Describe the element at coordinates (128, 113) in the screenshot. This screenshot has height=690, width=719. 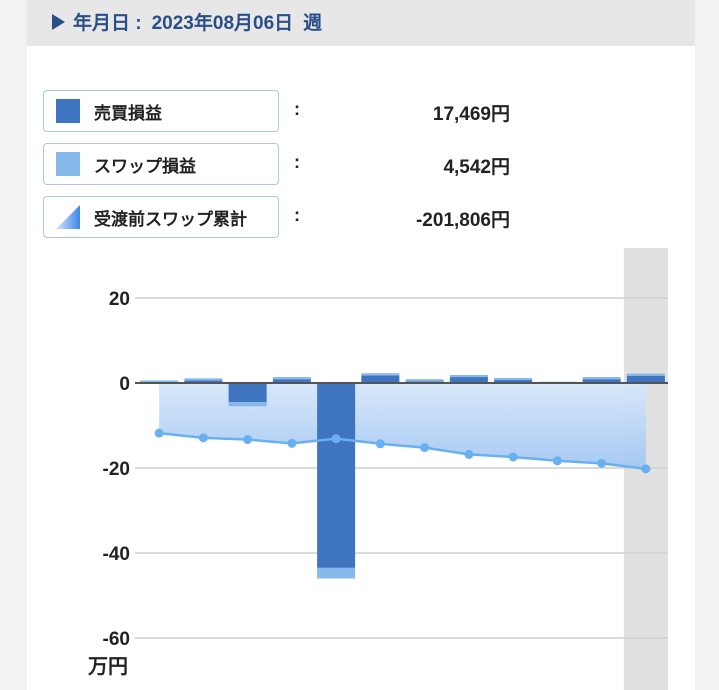
I see `legend-label: 売買損益` at that location.